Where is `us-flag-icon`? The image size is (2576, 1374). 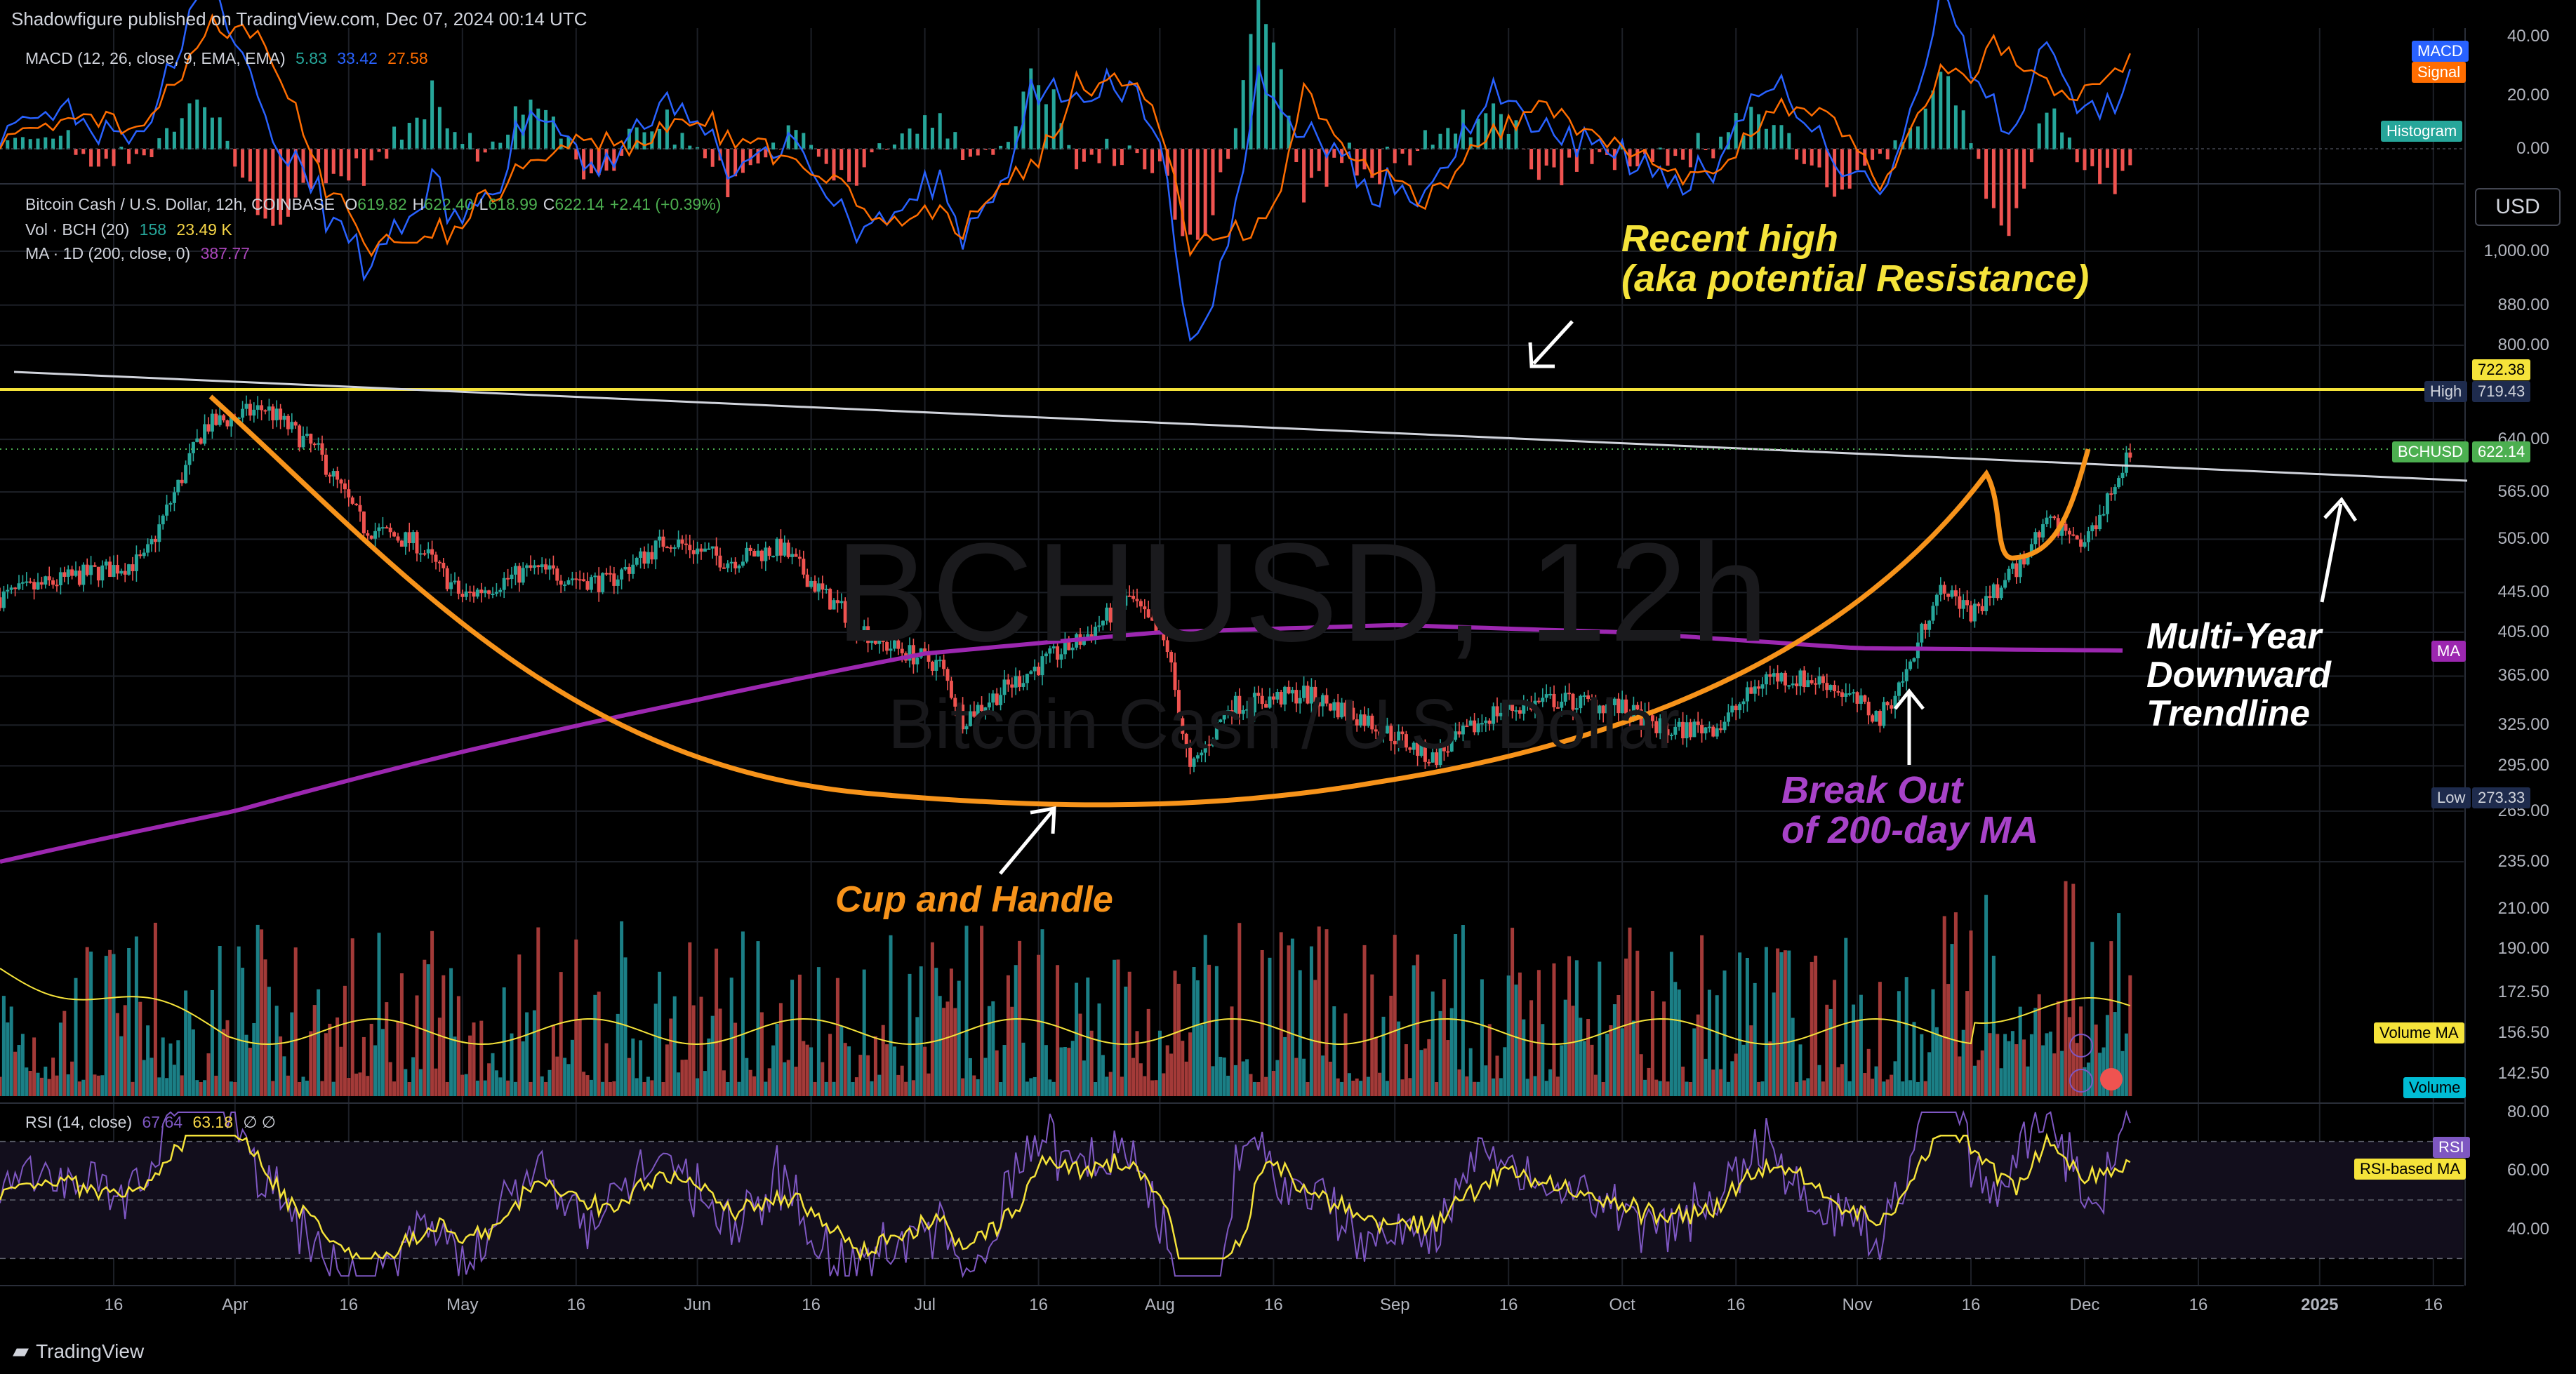
us-flag-icon is located at coordinates (2112, 1079).